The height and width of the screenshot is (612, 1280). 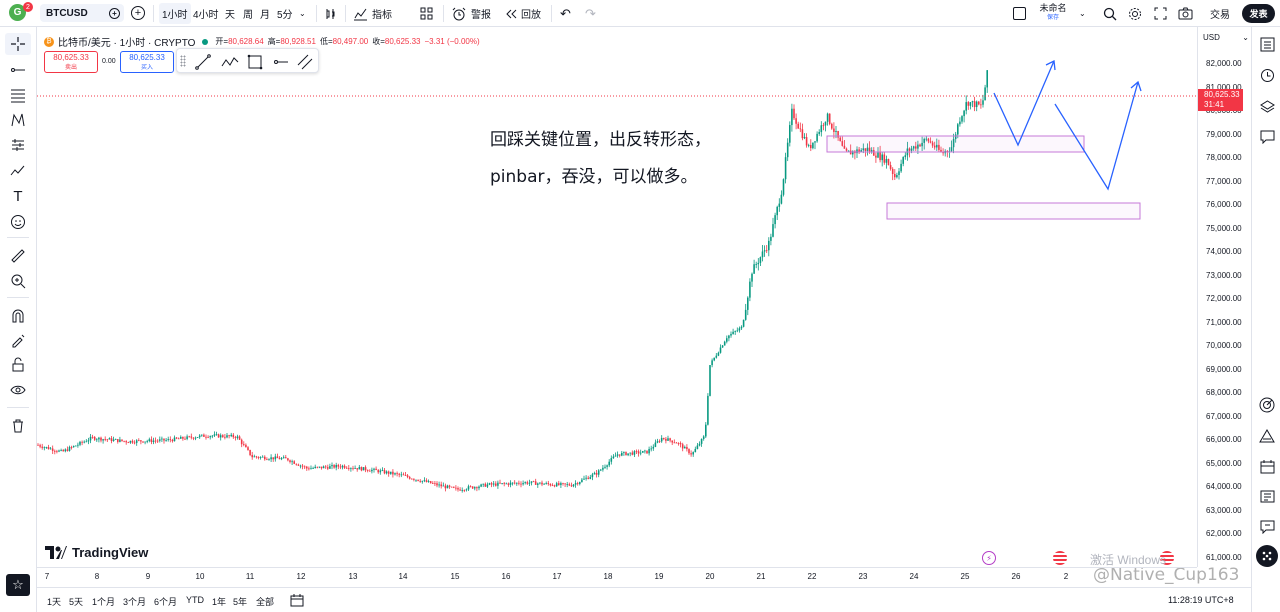 I want to click on ideas-triangle-icon, so click(x=1267, y=436).